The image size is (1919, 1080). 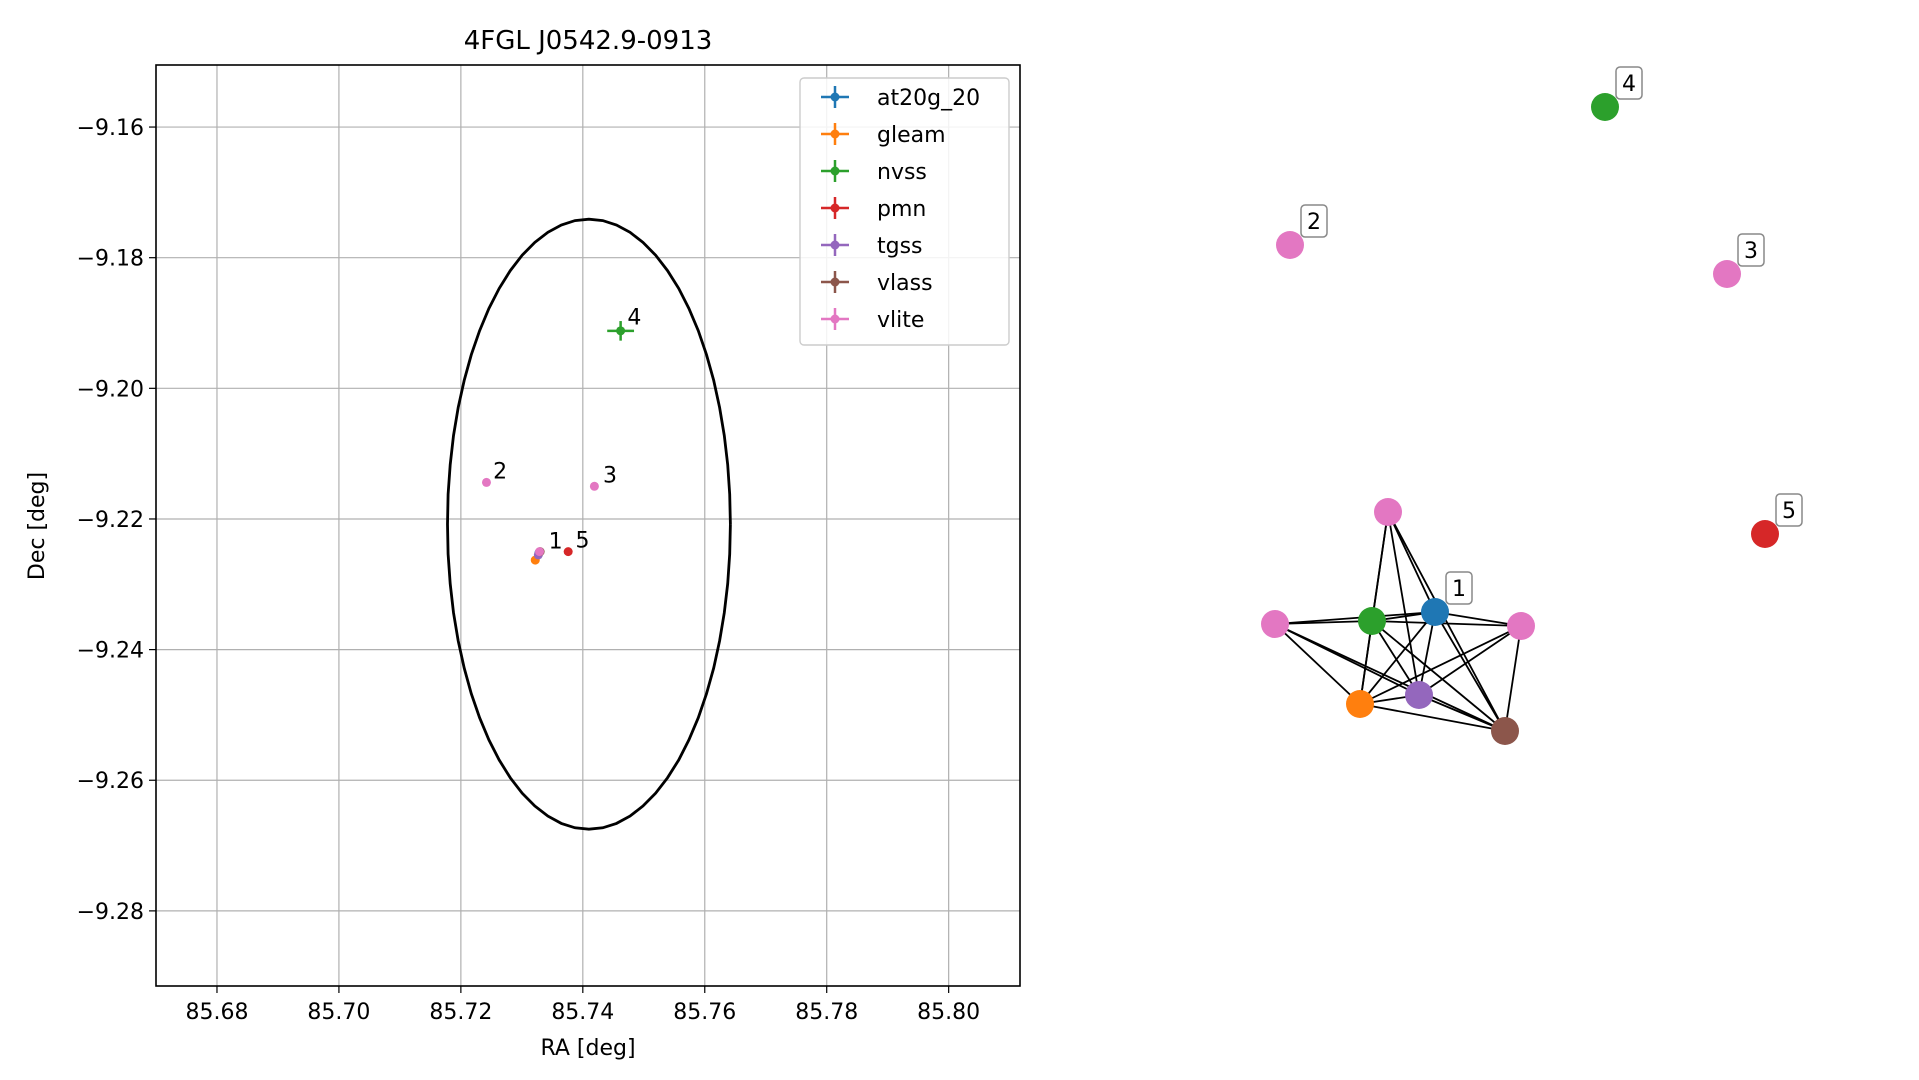 I want to click on point-nvss, so click(x=621, y=331).